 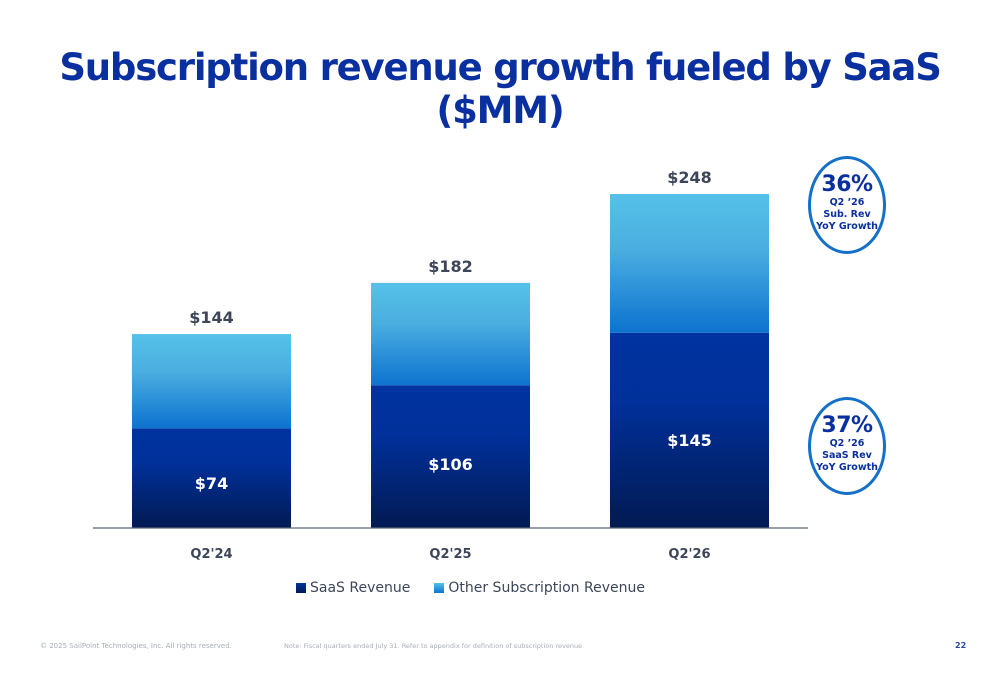 I want to click on callout-saas-rev-growth: 37% Q2 ’26 SaaS Rev YoY Growth, so click(x=847, y=446).